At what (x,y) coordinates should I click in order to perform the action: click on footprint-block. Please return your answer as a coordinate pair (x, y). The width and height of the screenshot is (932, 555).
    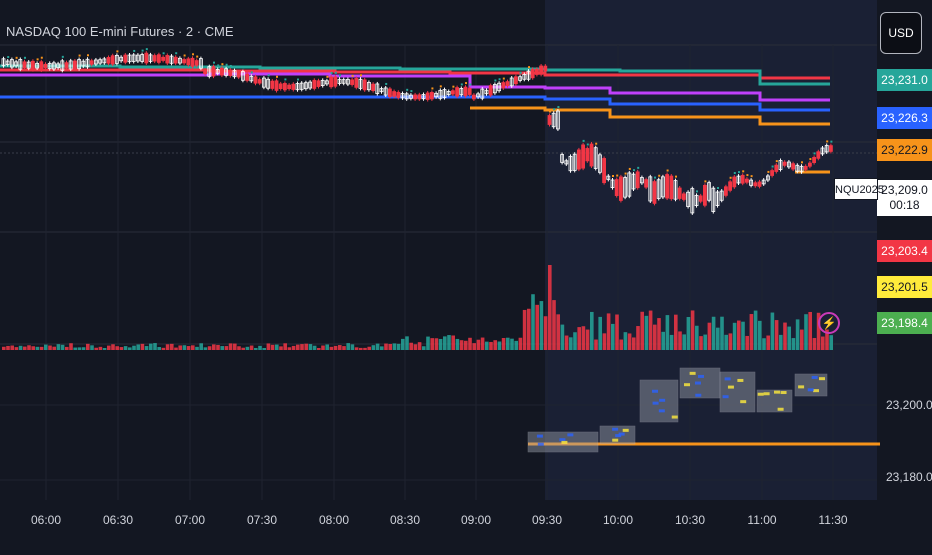
    Looking at the image, I should click on (659, 401).